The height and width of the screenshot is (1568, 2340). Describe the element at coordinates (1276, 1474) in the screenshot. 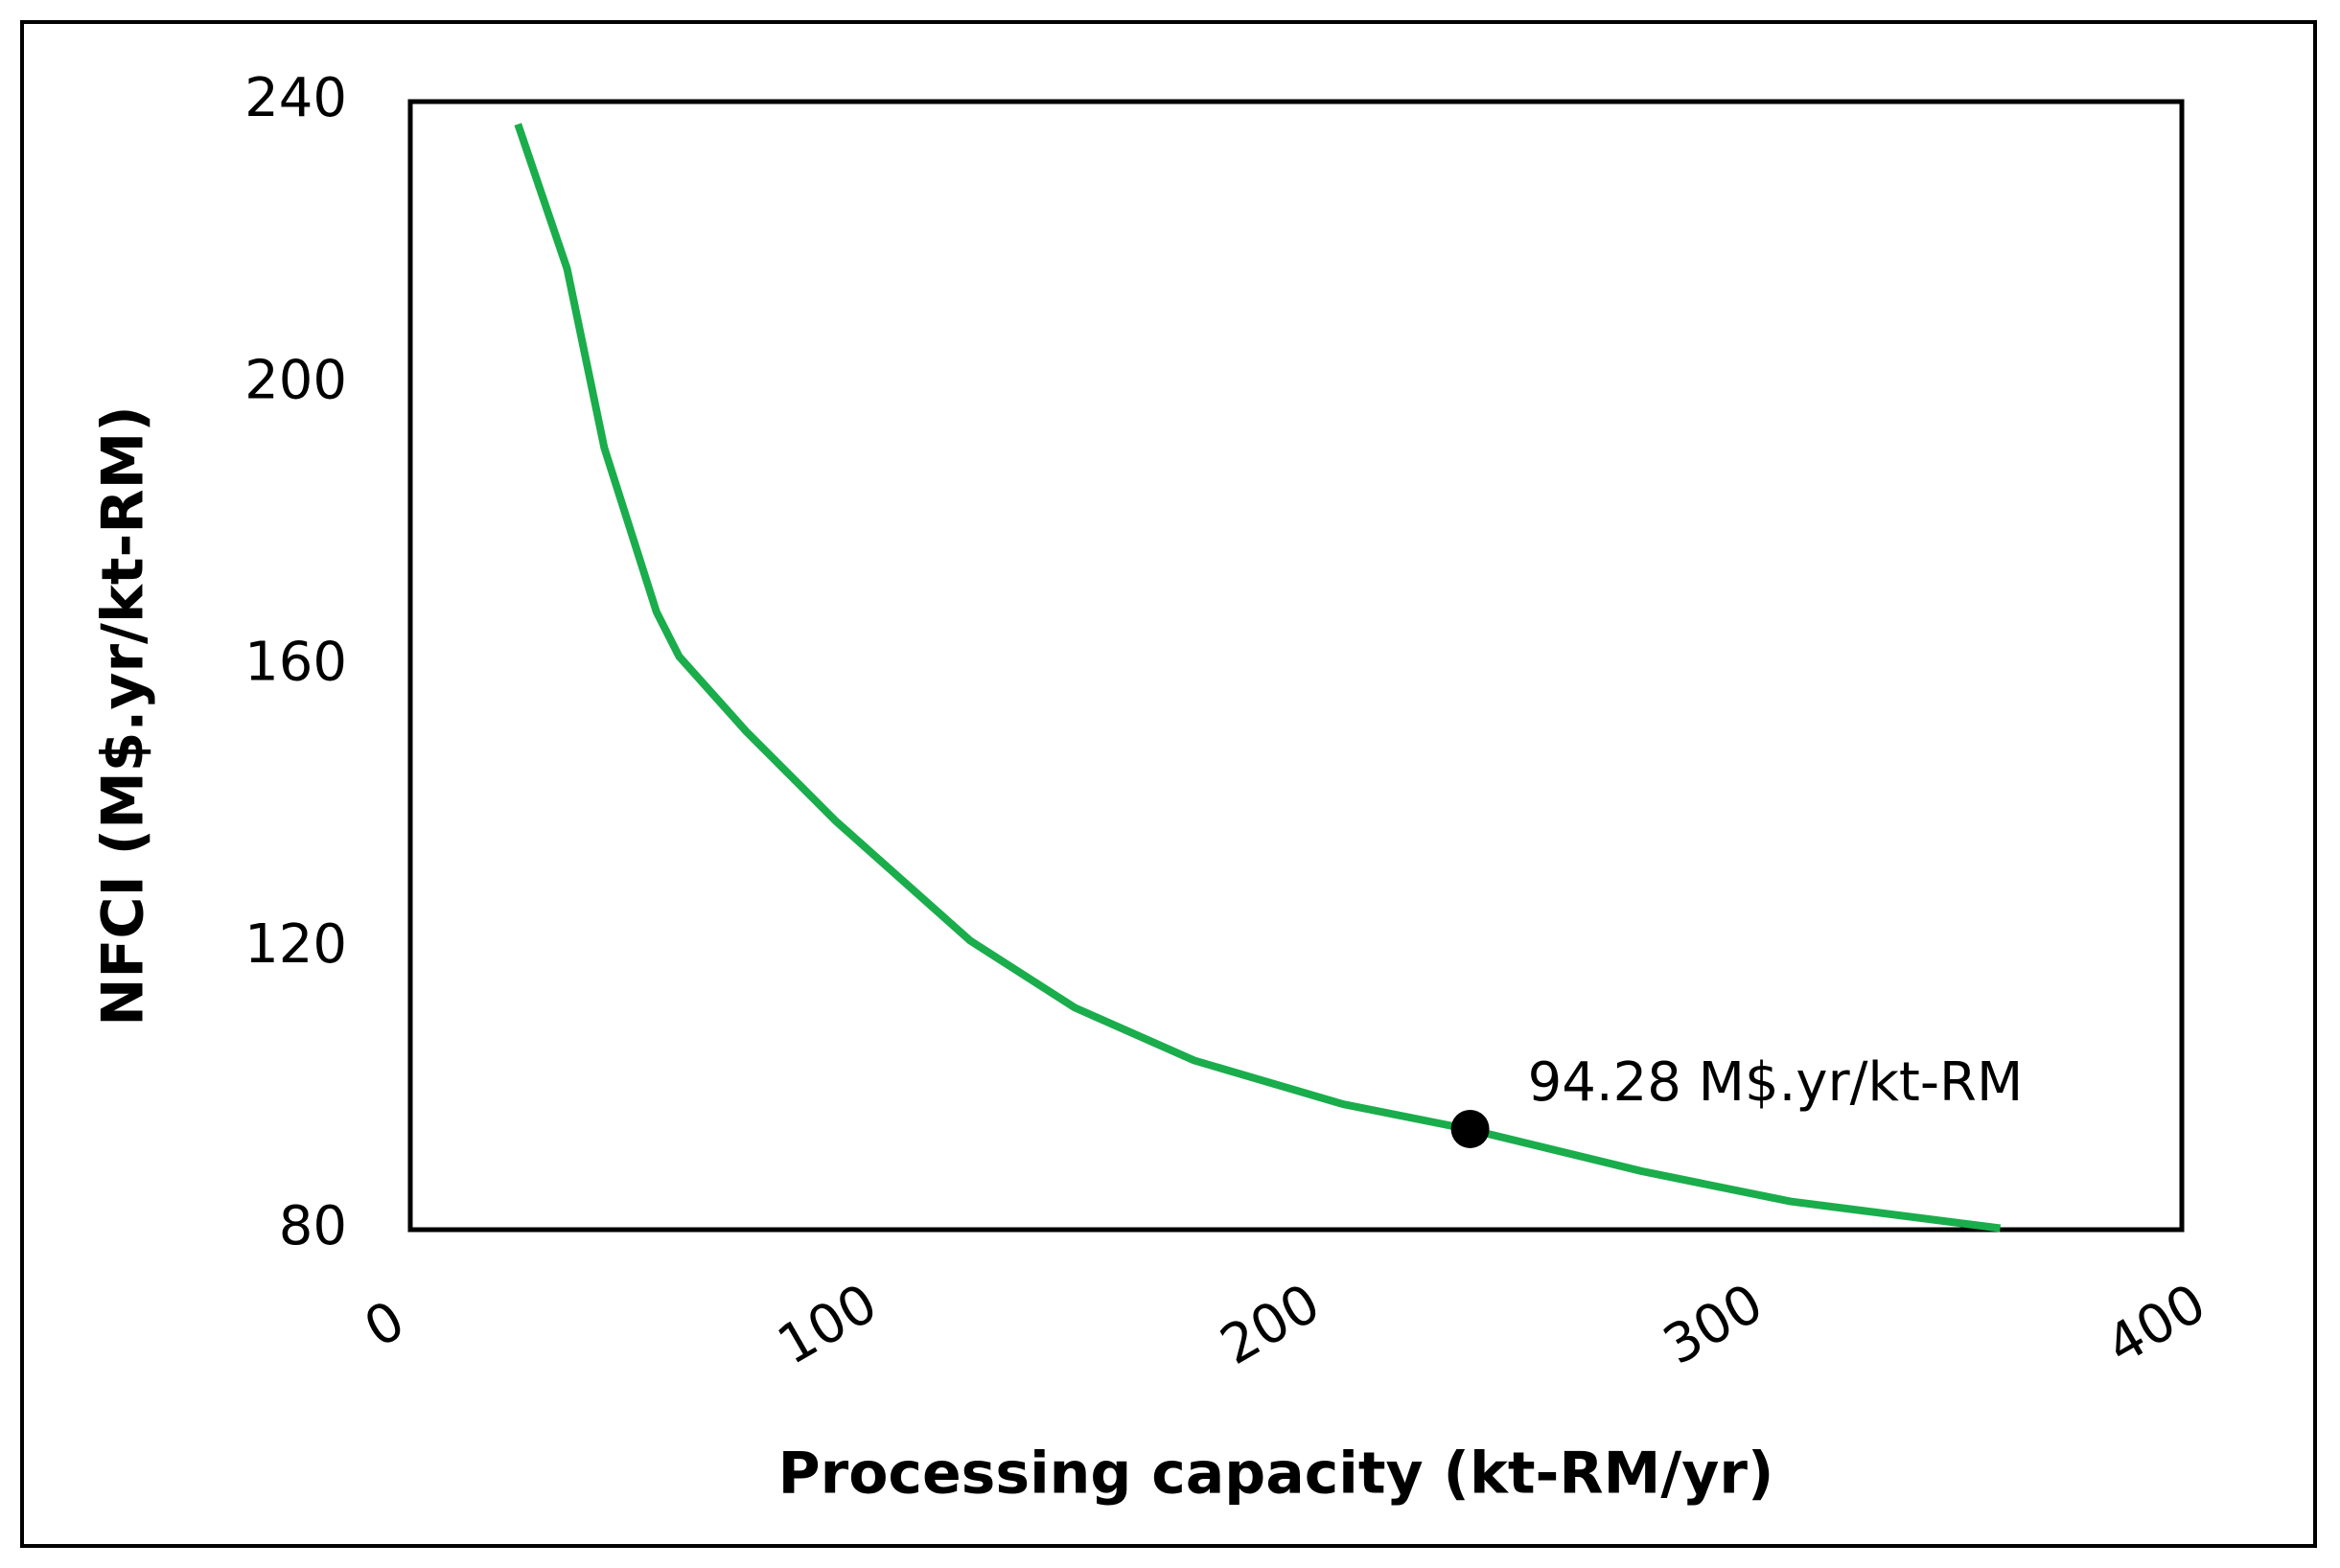

I see `x-axis-title: Processing capacity (kt-RM/yr)` at that location.